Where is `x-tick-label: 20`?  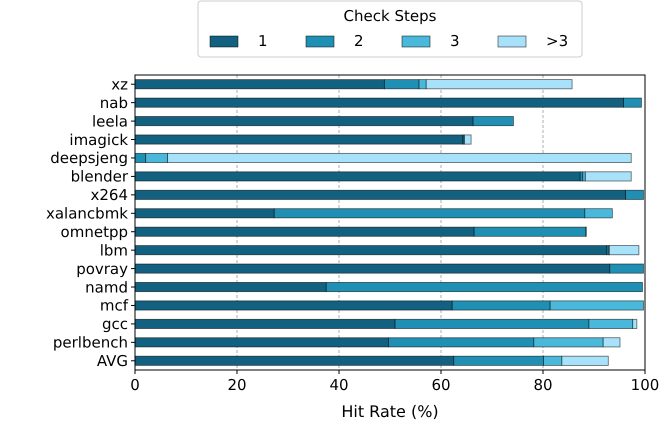
x-tick-label: 20 is located at coordinates (237, 385).